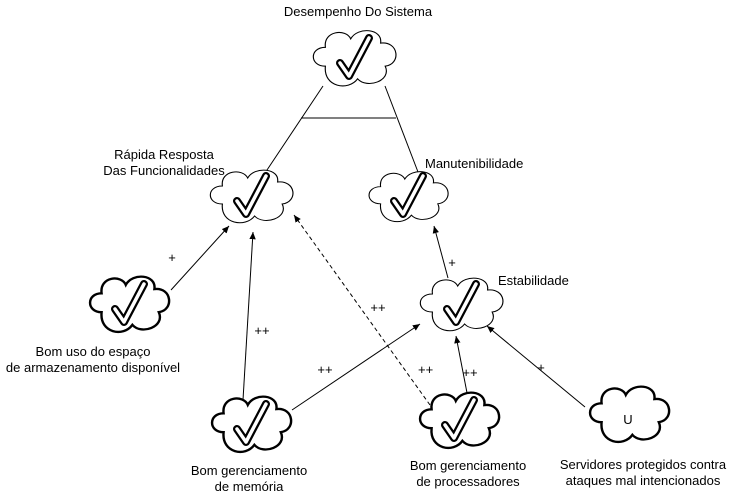 Image resolution: width=742 pixels, height=492 pixels. I want to click on softgoal-rapida, so click(251, 196).